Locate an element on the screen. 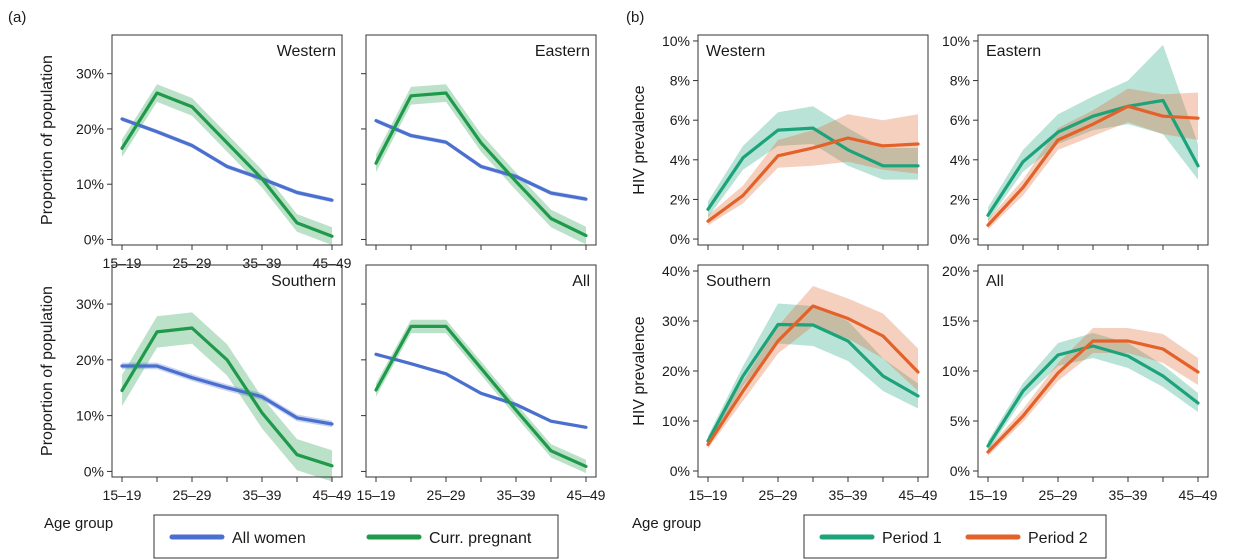  panel-b-all-frame is located at coordinates (1093, 371).